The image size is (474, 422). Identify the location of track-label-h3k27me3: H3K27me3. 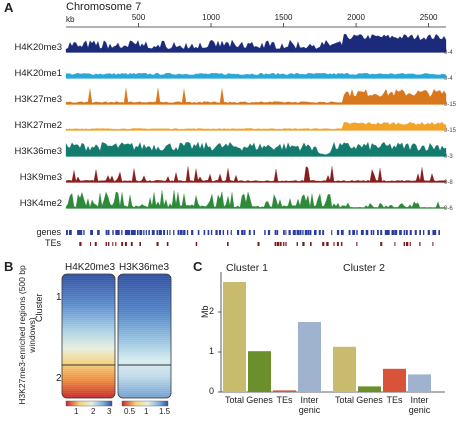
(38, 99).